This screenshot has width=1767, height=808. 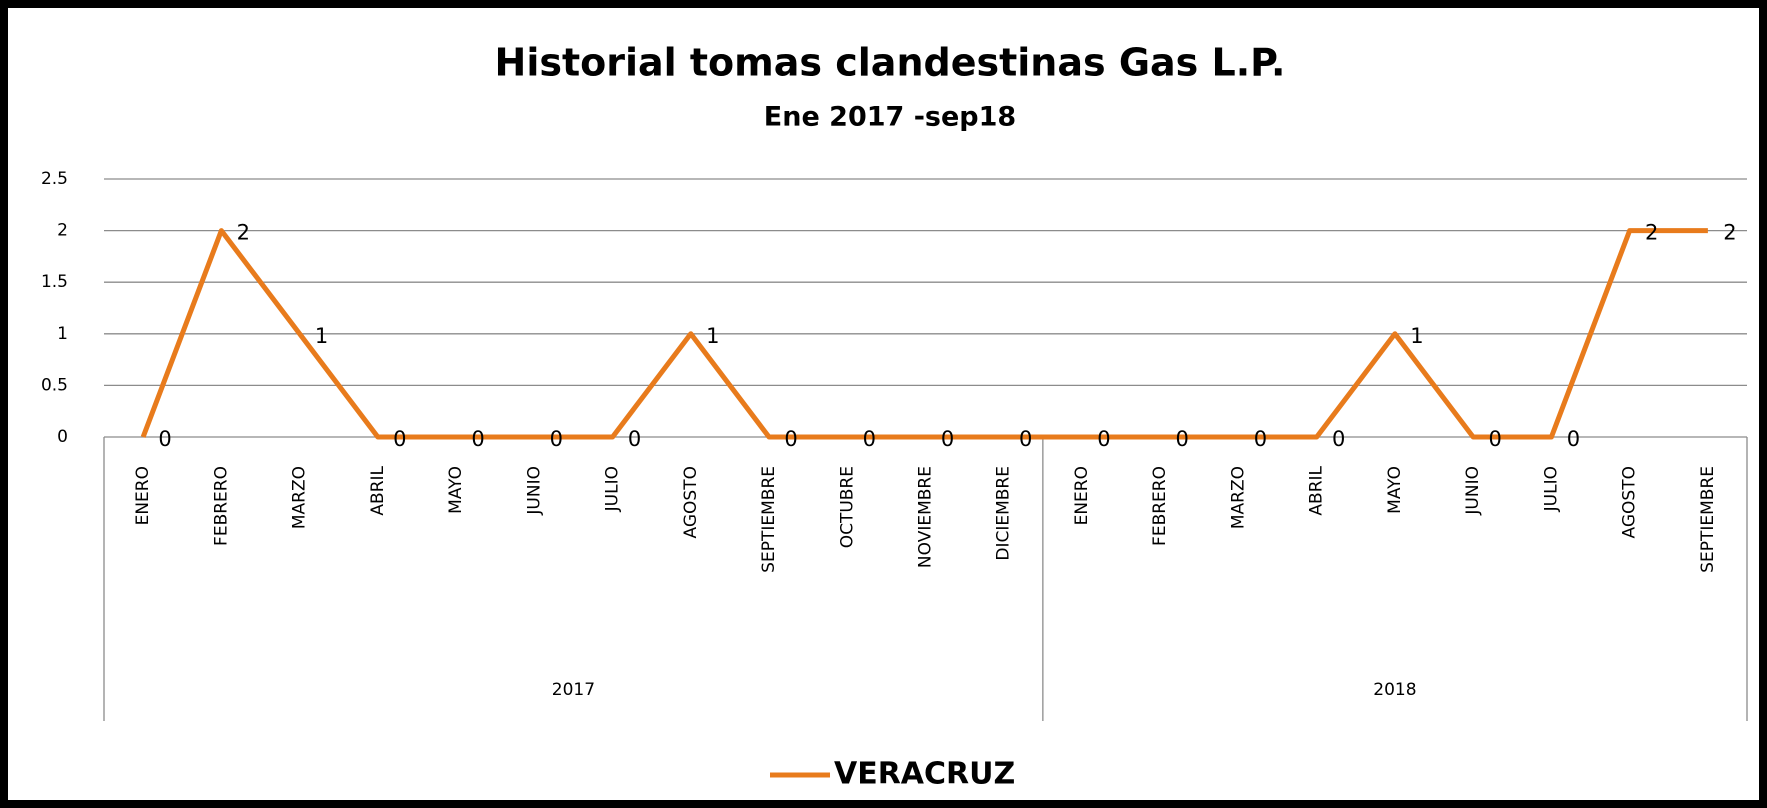 What do you see at coordinates (1004, 513) in the screenshot?
I see `x-tick-label: DICIEMBRE` at bounding box center [1004, 513].